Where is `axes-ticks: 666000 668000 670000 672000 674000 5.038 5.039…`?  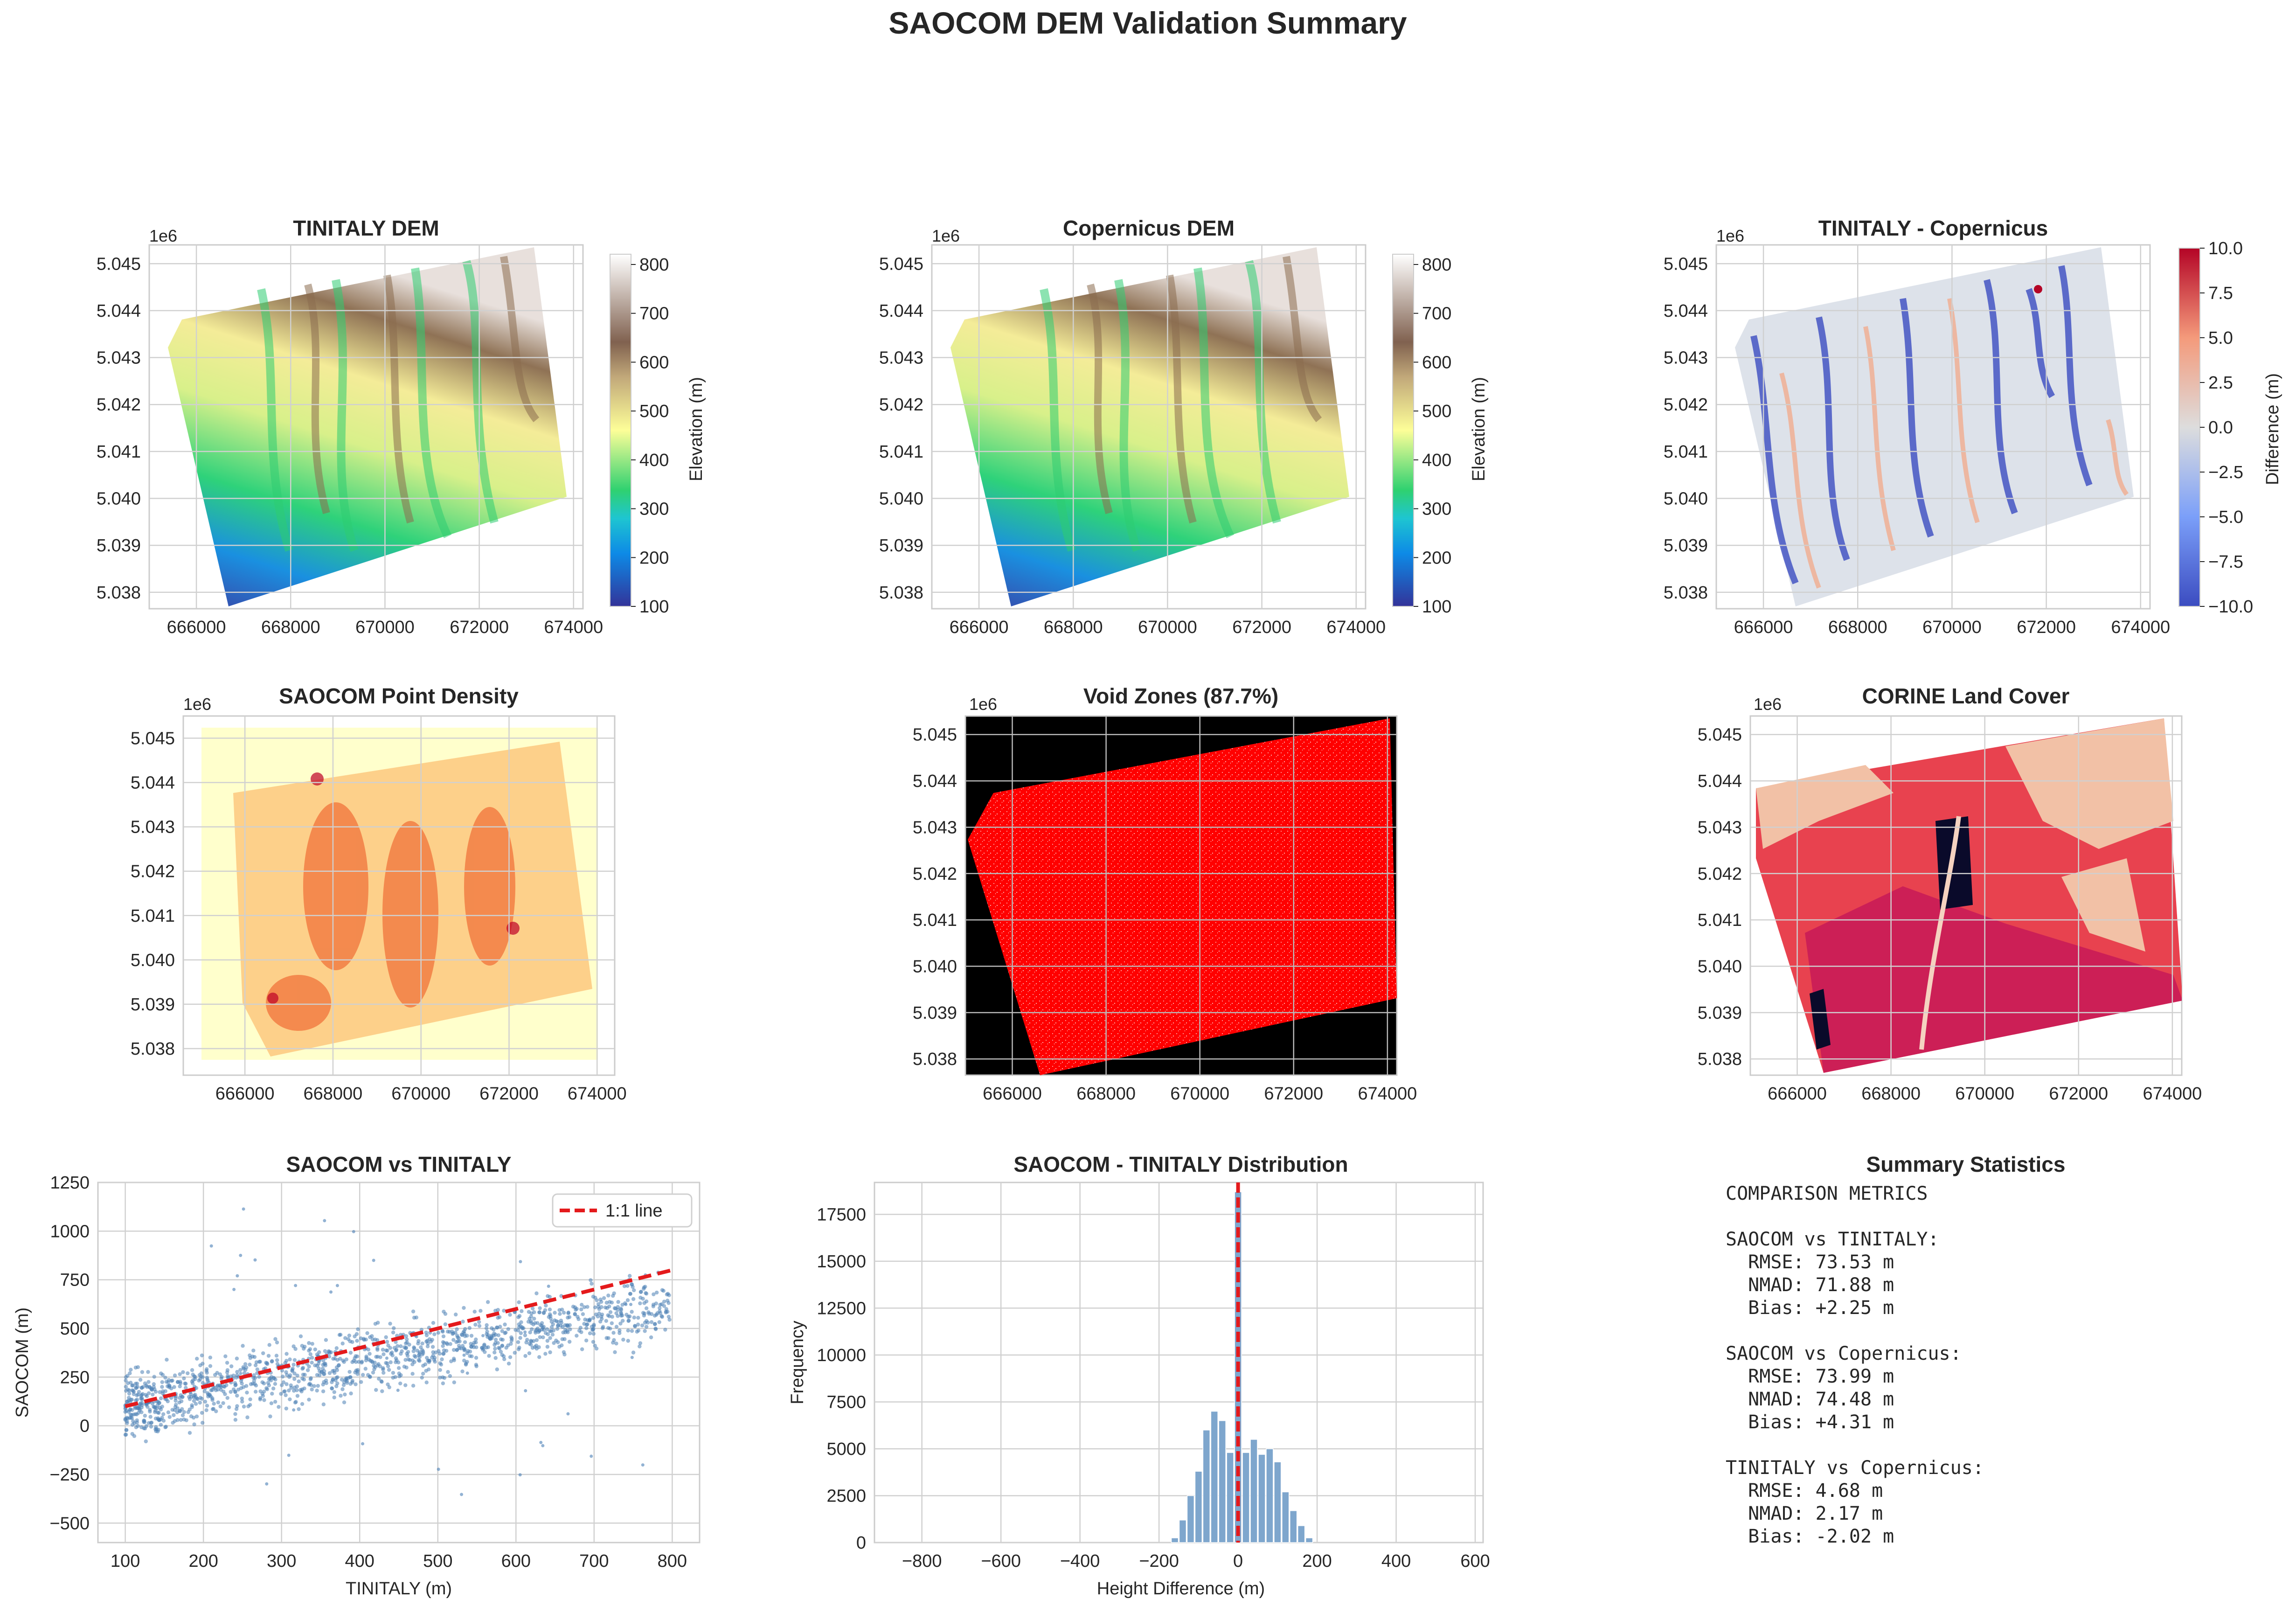
axes-ticks: 666000 668000 670000 672000 674000 5.038 5.039… is located at coordinates (1132, 445).